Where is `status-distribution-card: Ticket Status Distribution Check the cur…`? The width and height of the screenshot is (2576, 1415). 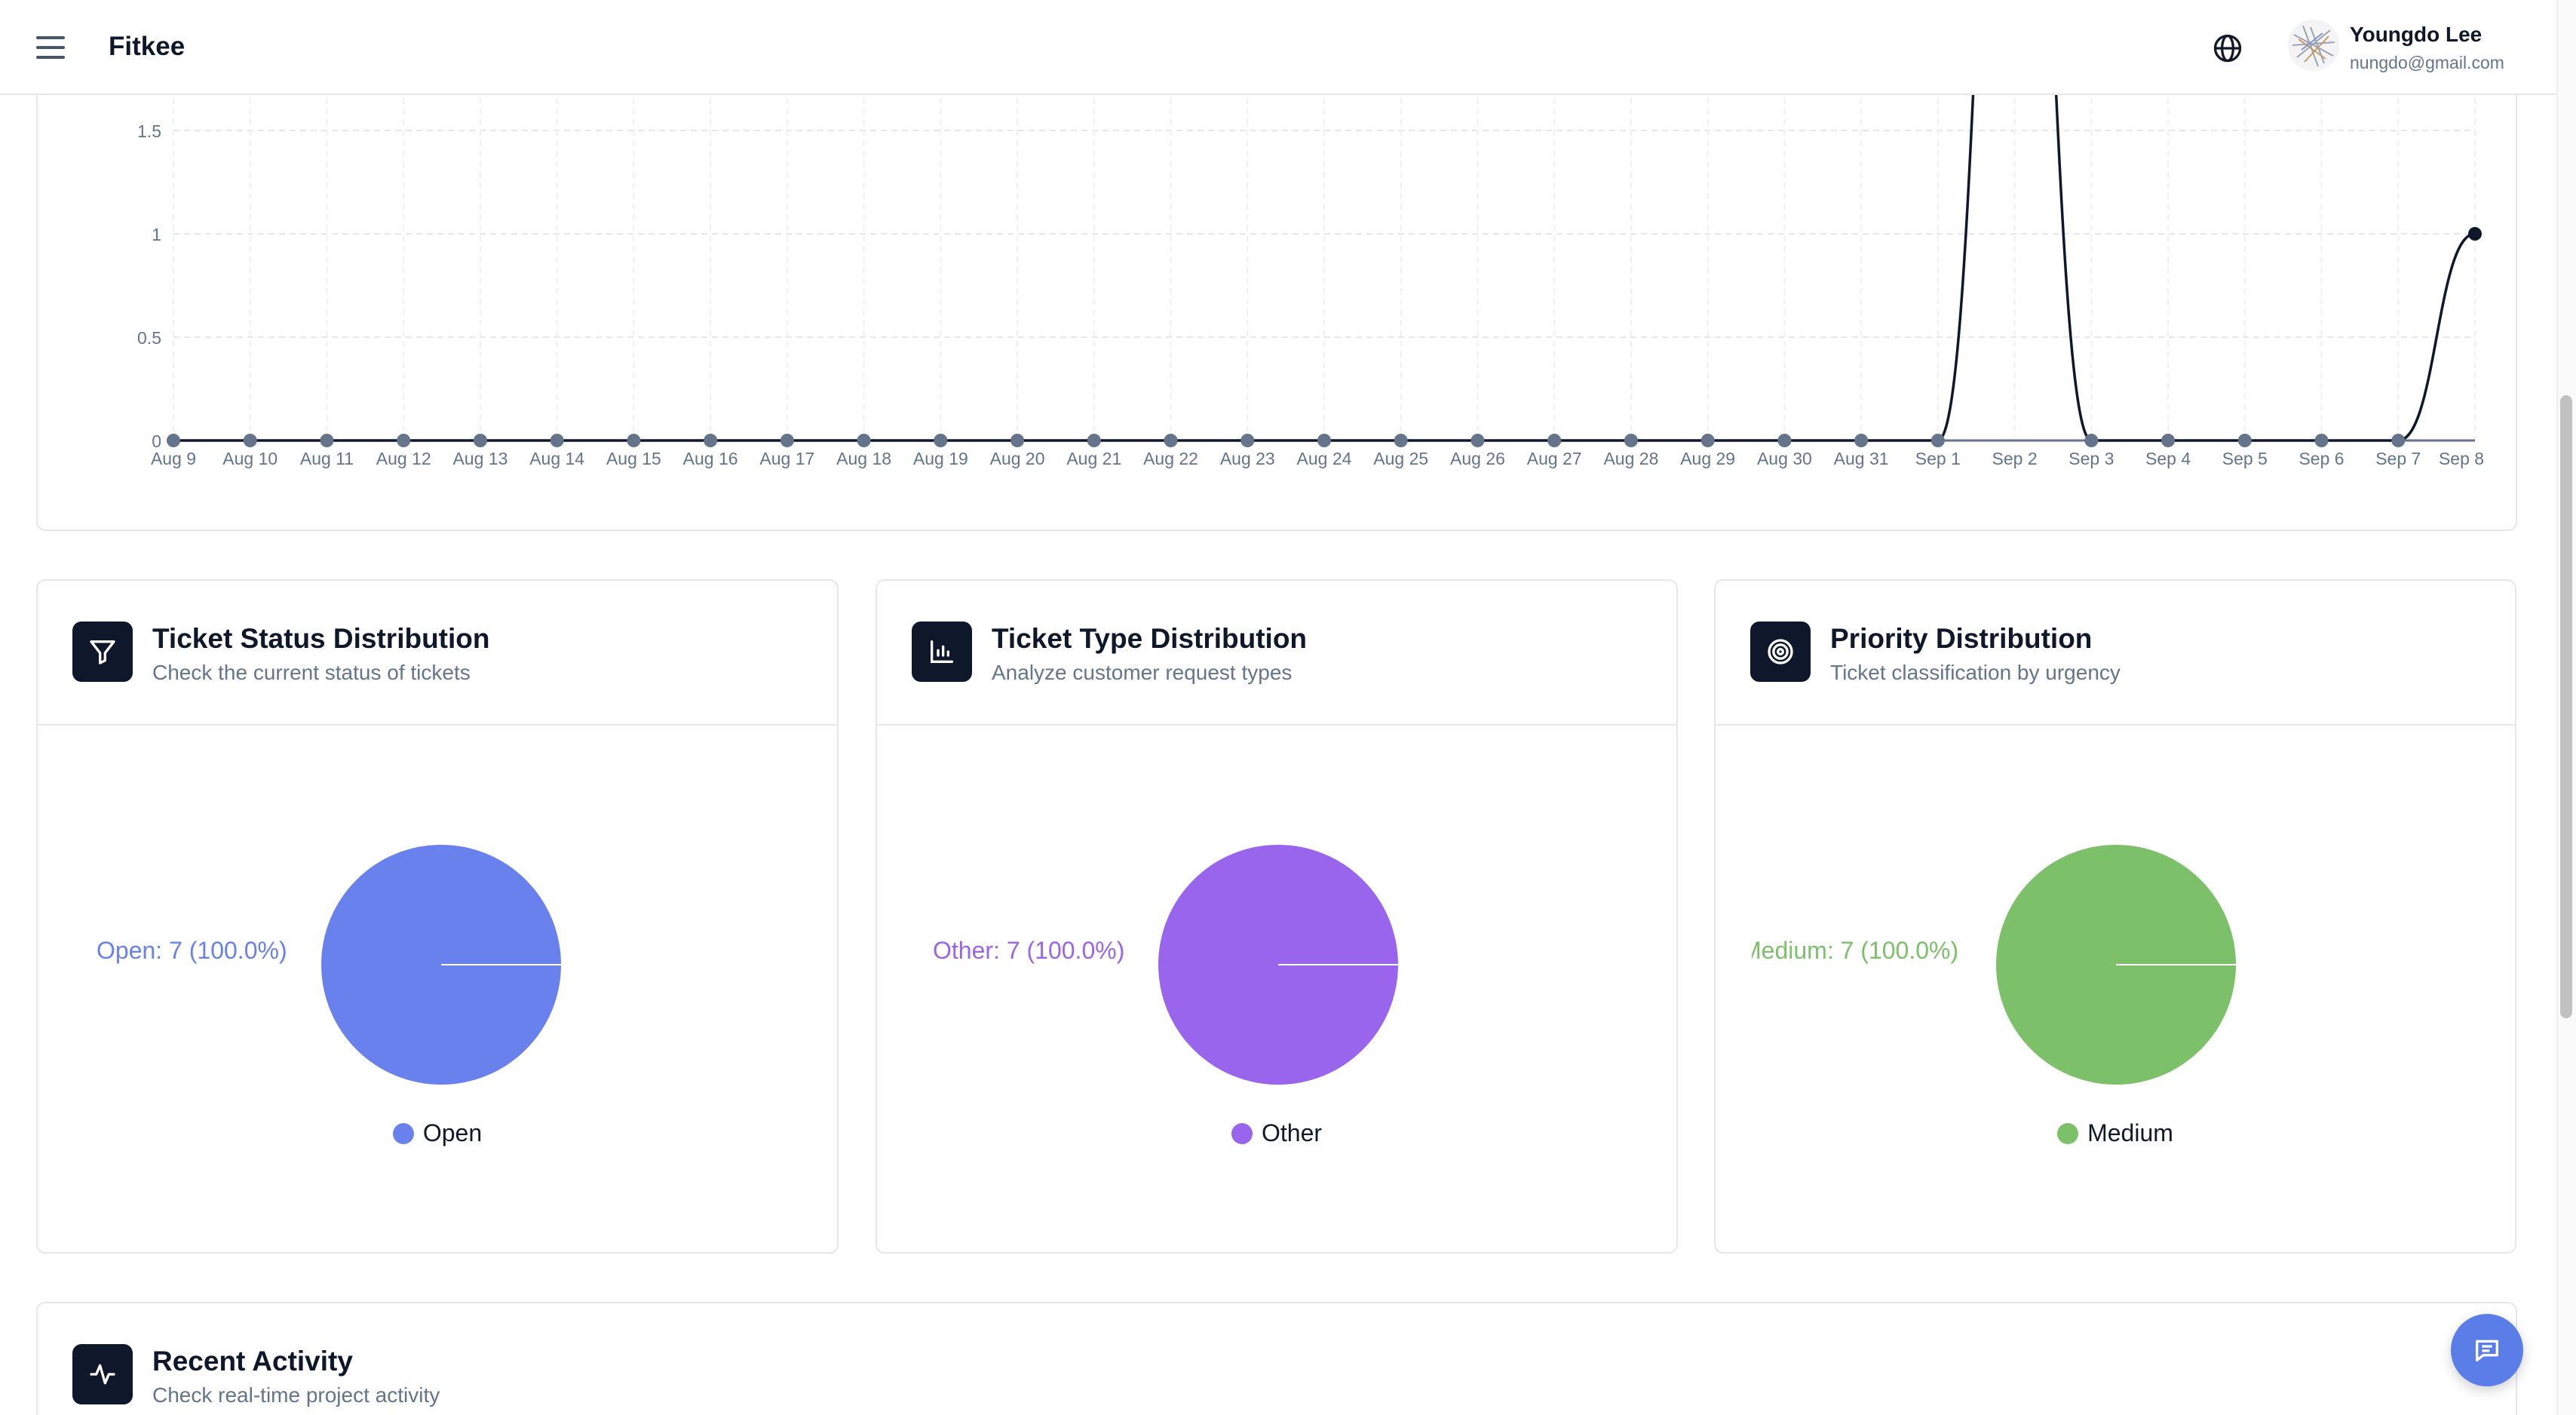 status-distribution-card: Ticket Status Distribution Check the cur… is located at coordinates (437, 916).